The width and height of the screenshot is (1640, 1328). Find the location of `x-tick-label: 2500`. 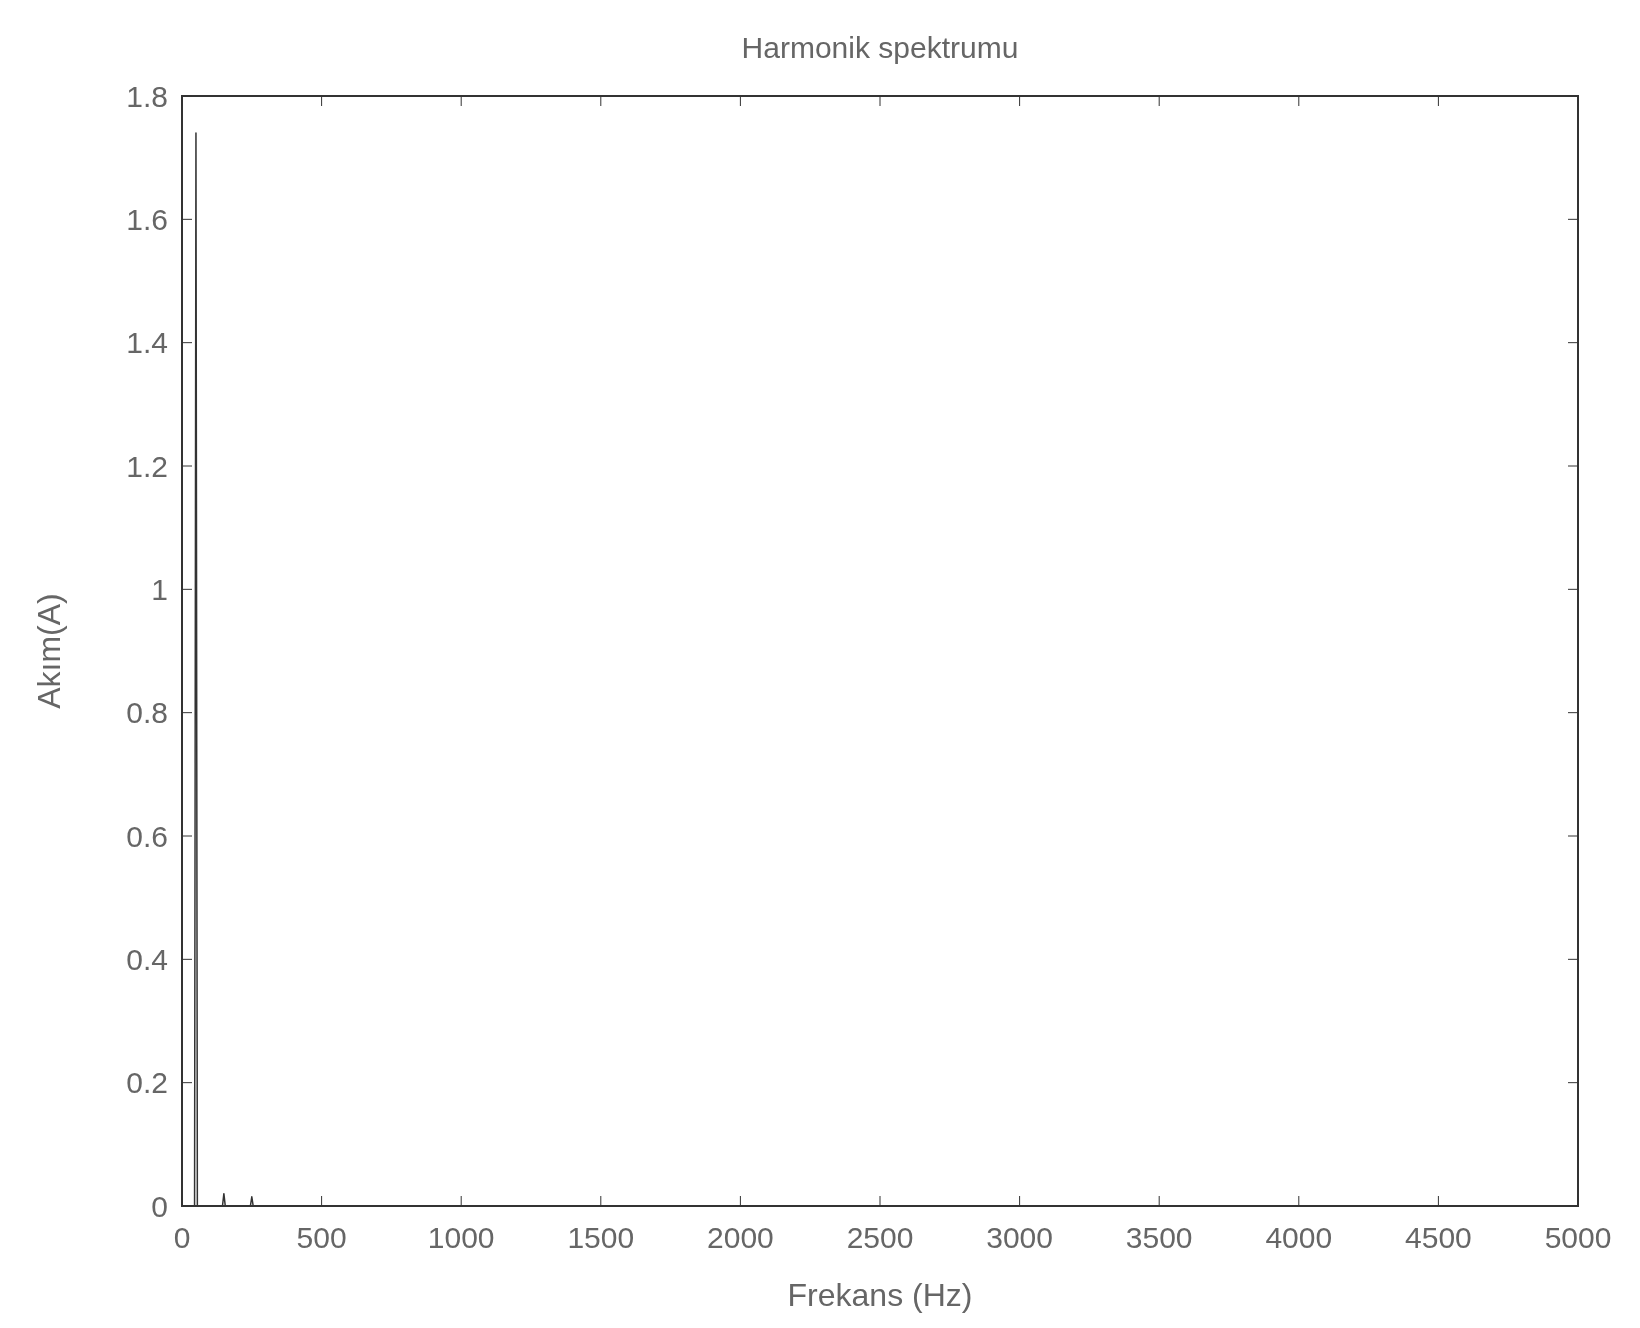

x-tick-label: 2500 is located at coordinates (880, 1237).